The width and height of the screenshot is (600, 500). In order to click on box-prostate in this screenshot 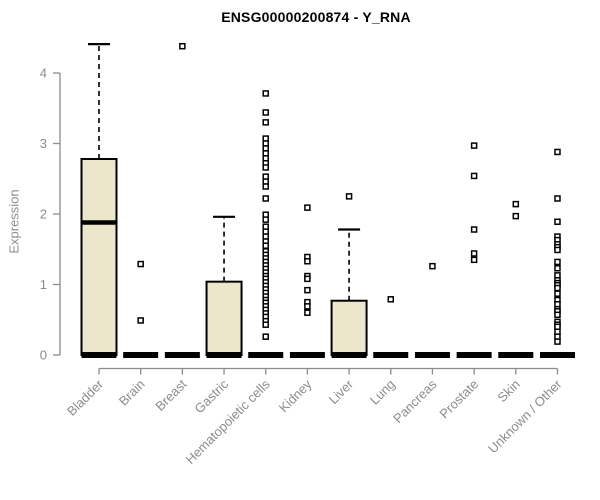, I will do `click(474, 250)`.